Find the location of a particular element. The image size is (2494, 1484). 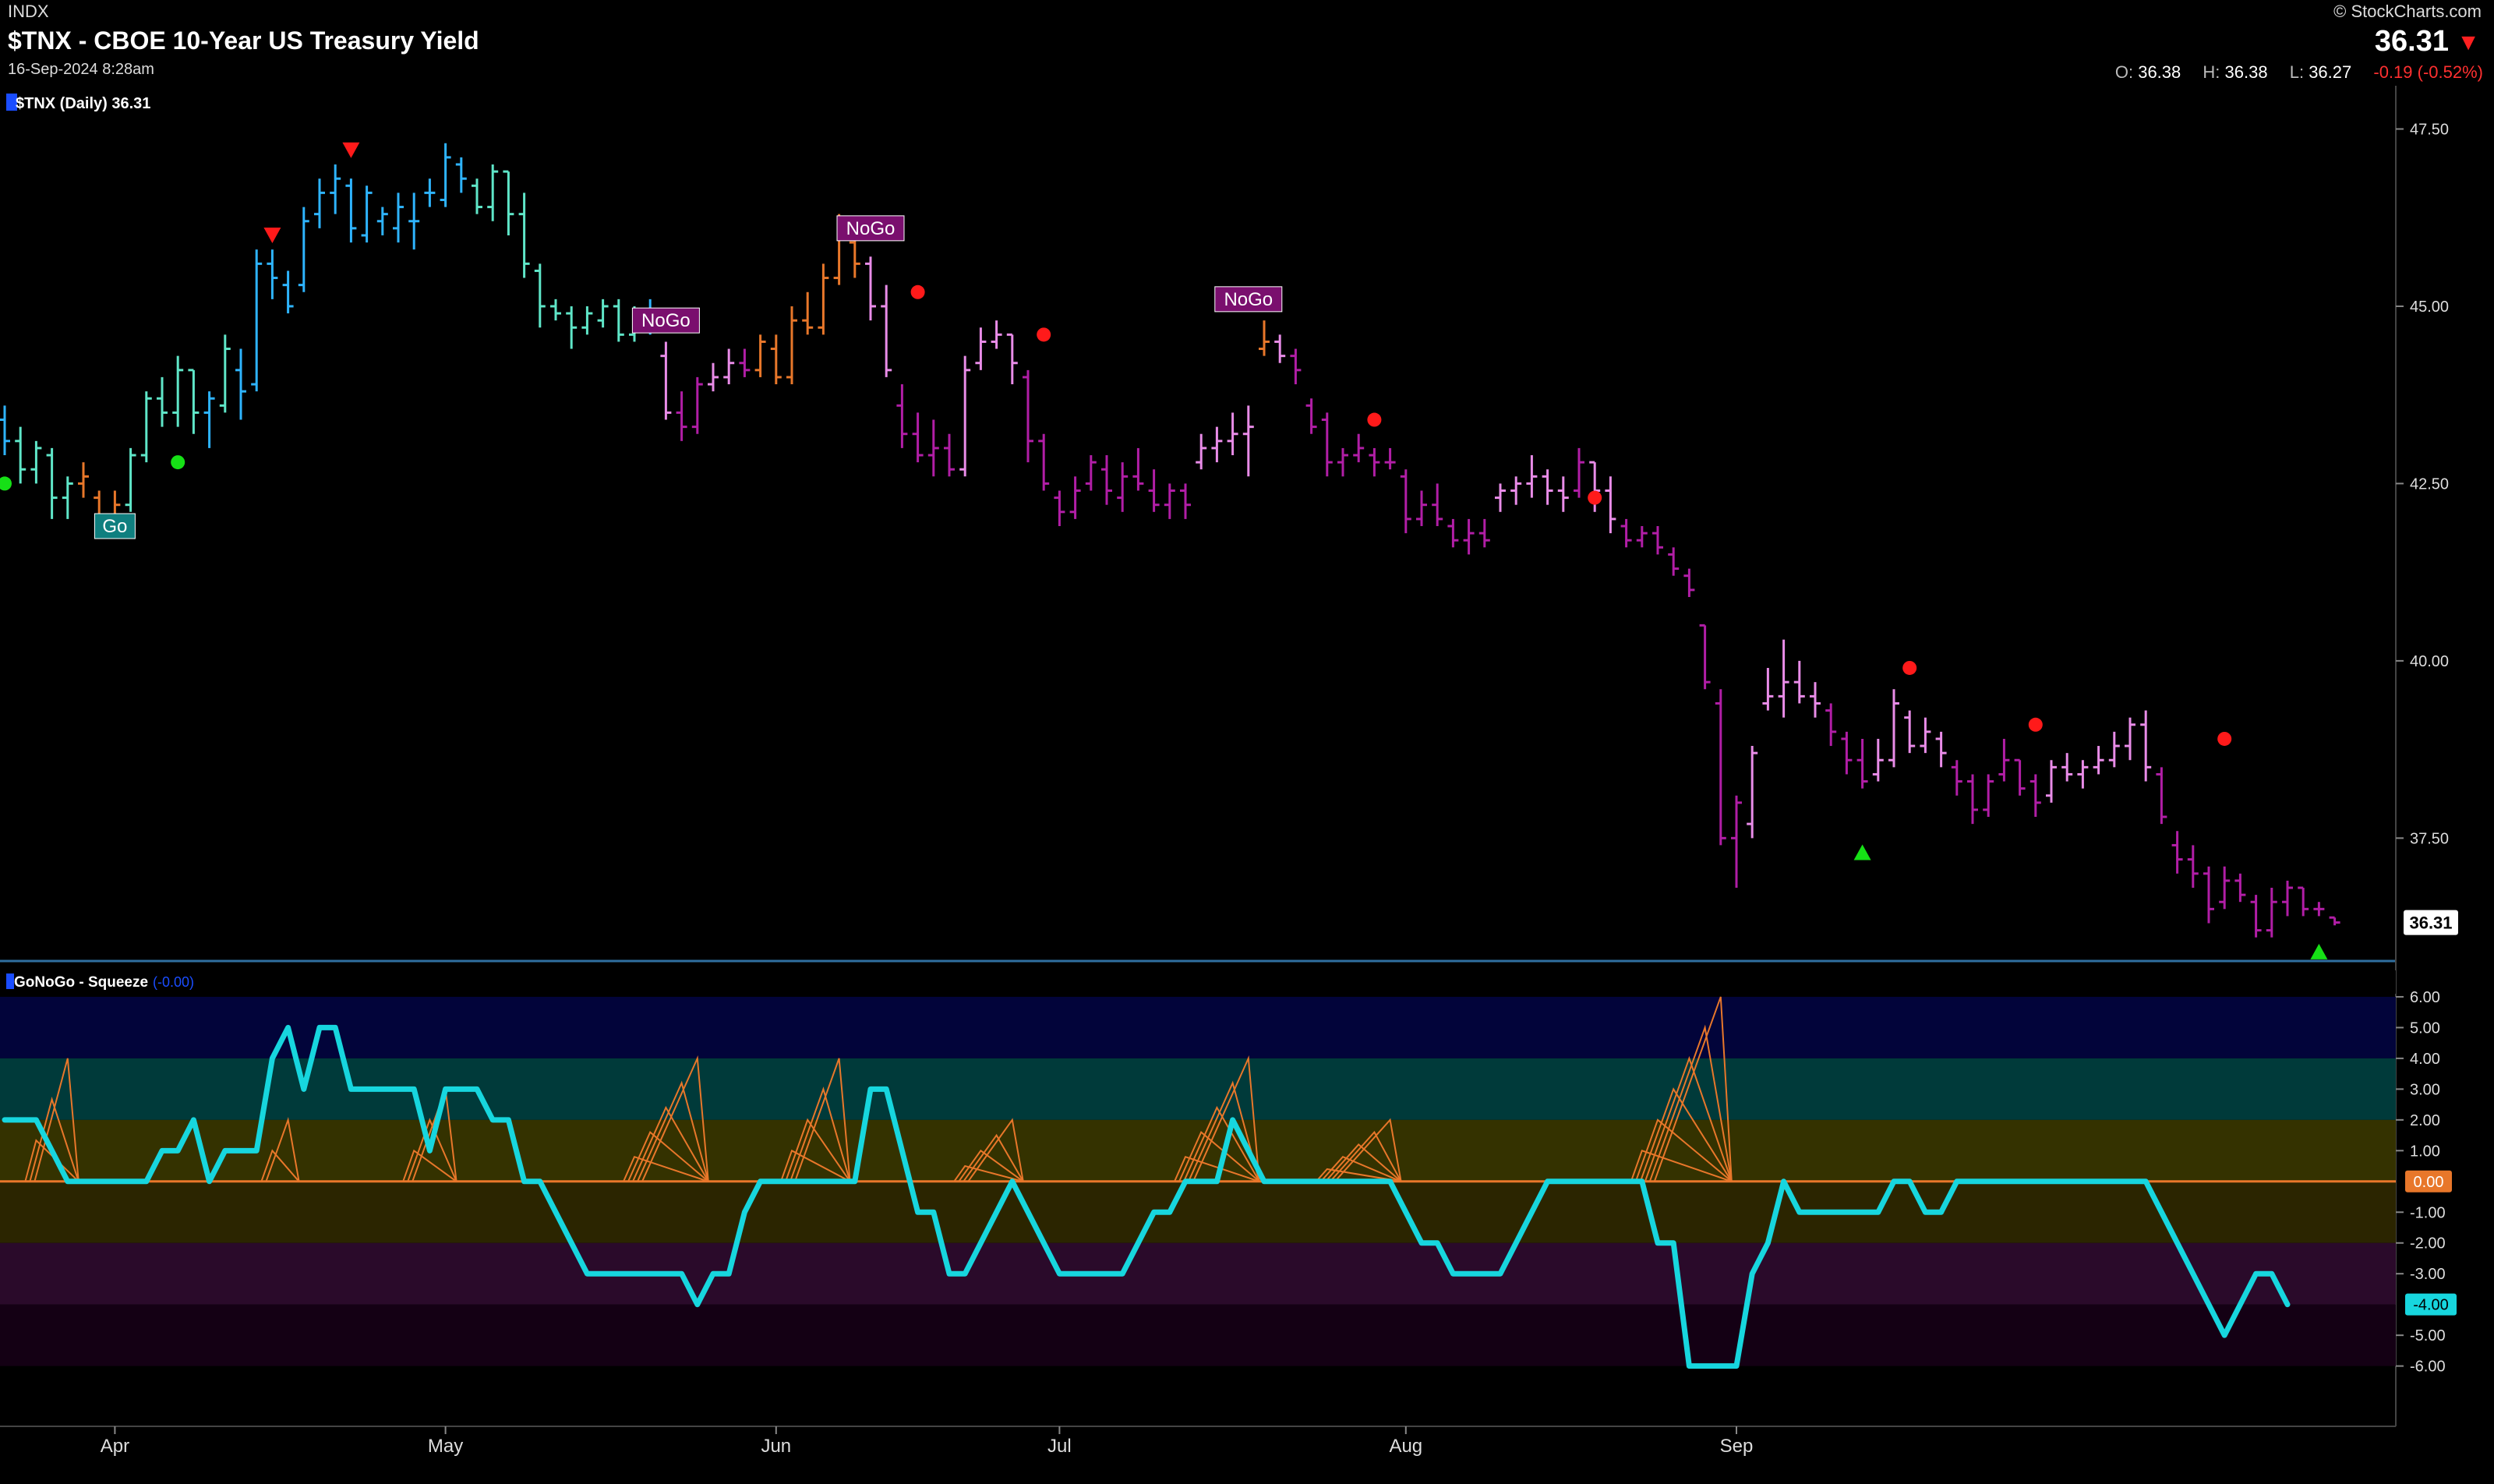

go-label is located at coordinates (115, 526).